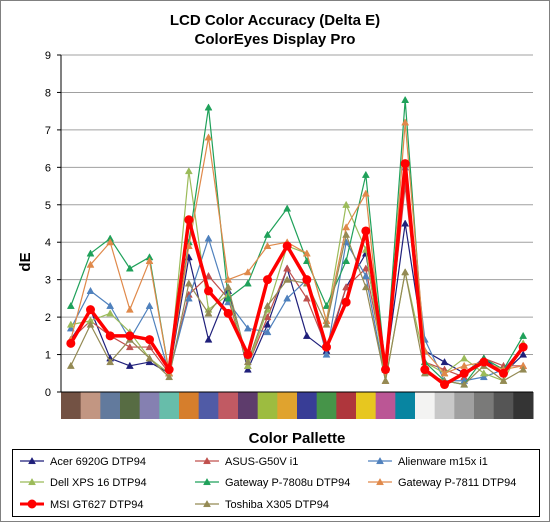 The image size is (550, 527). I want to click on y-tick-label: 2, so click(48, 318).